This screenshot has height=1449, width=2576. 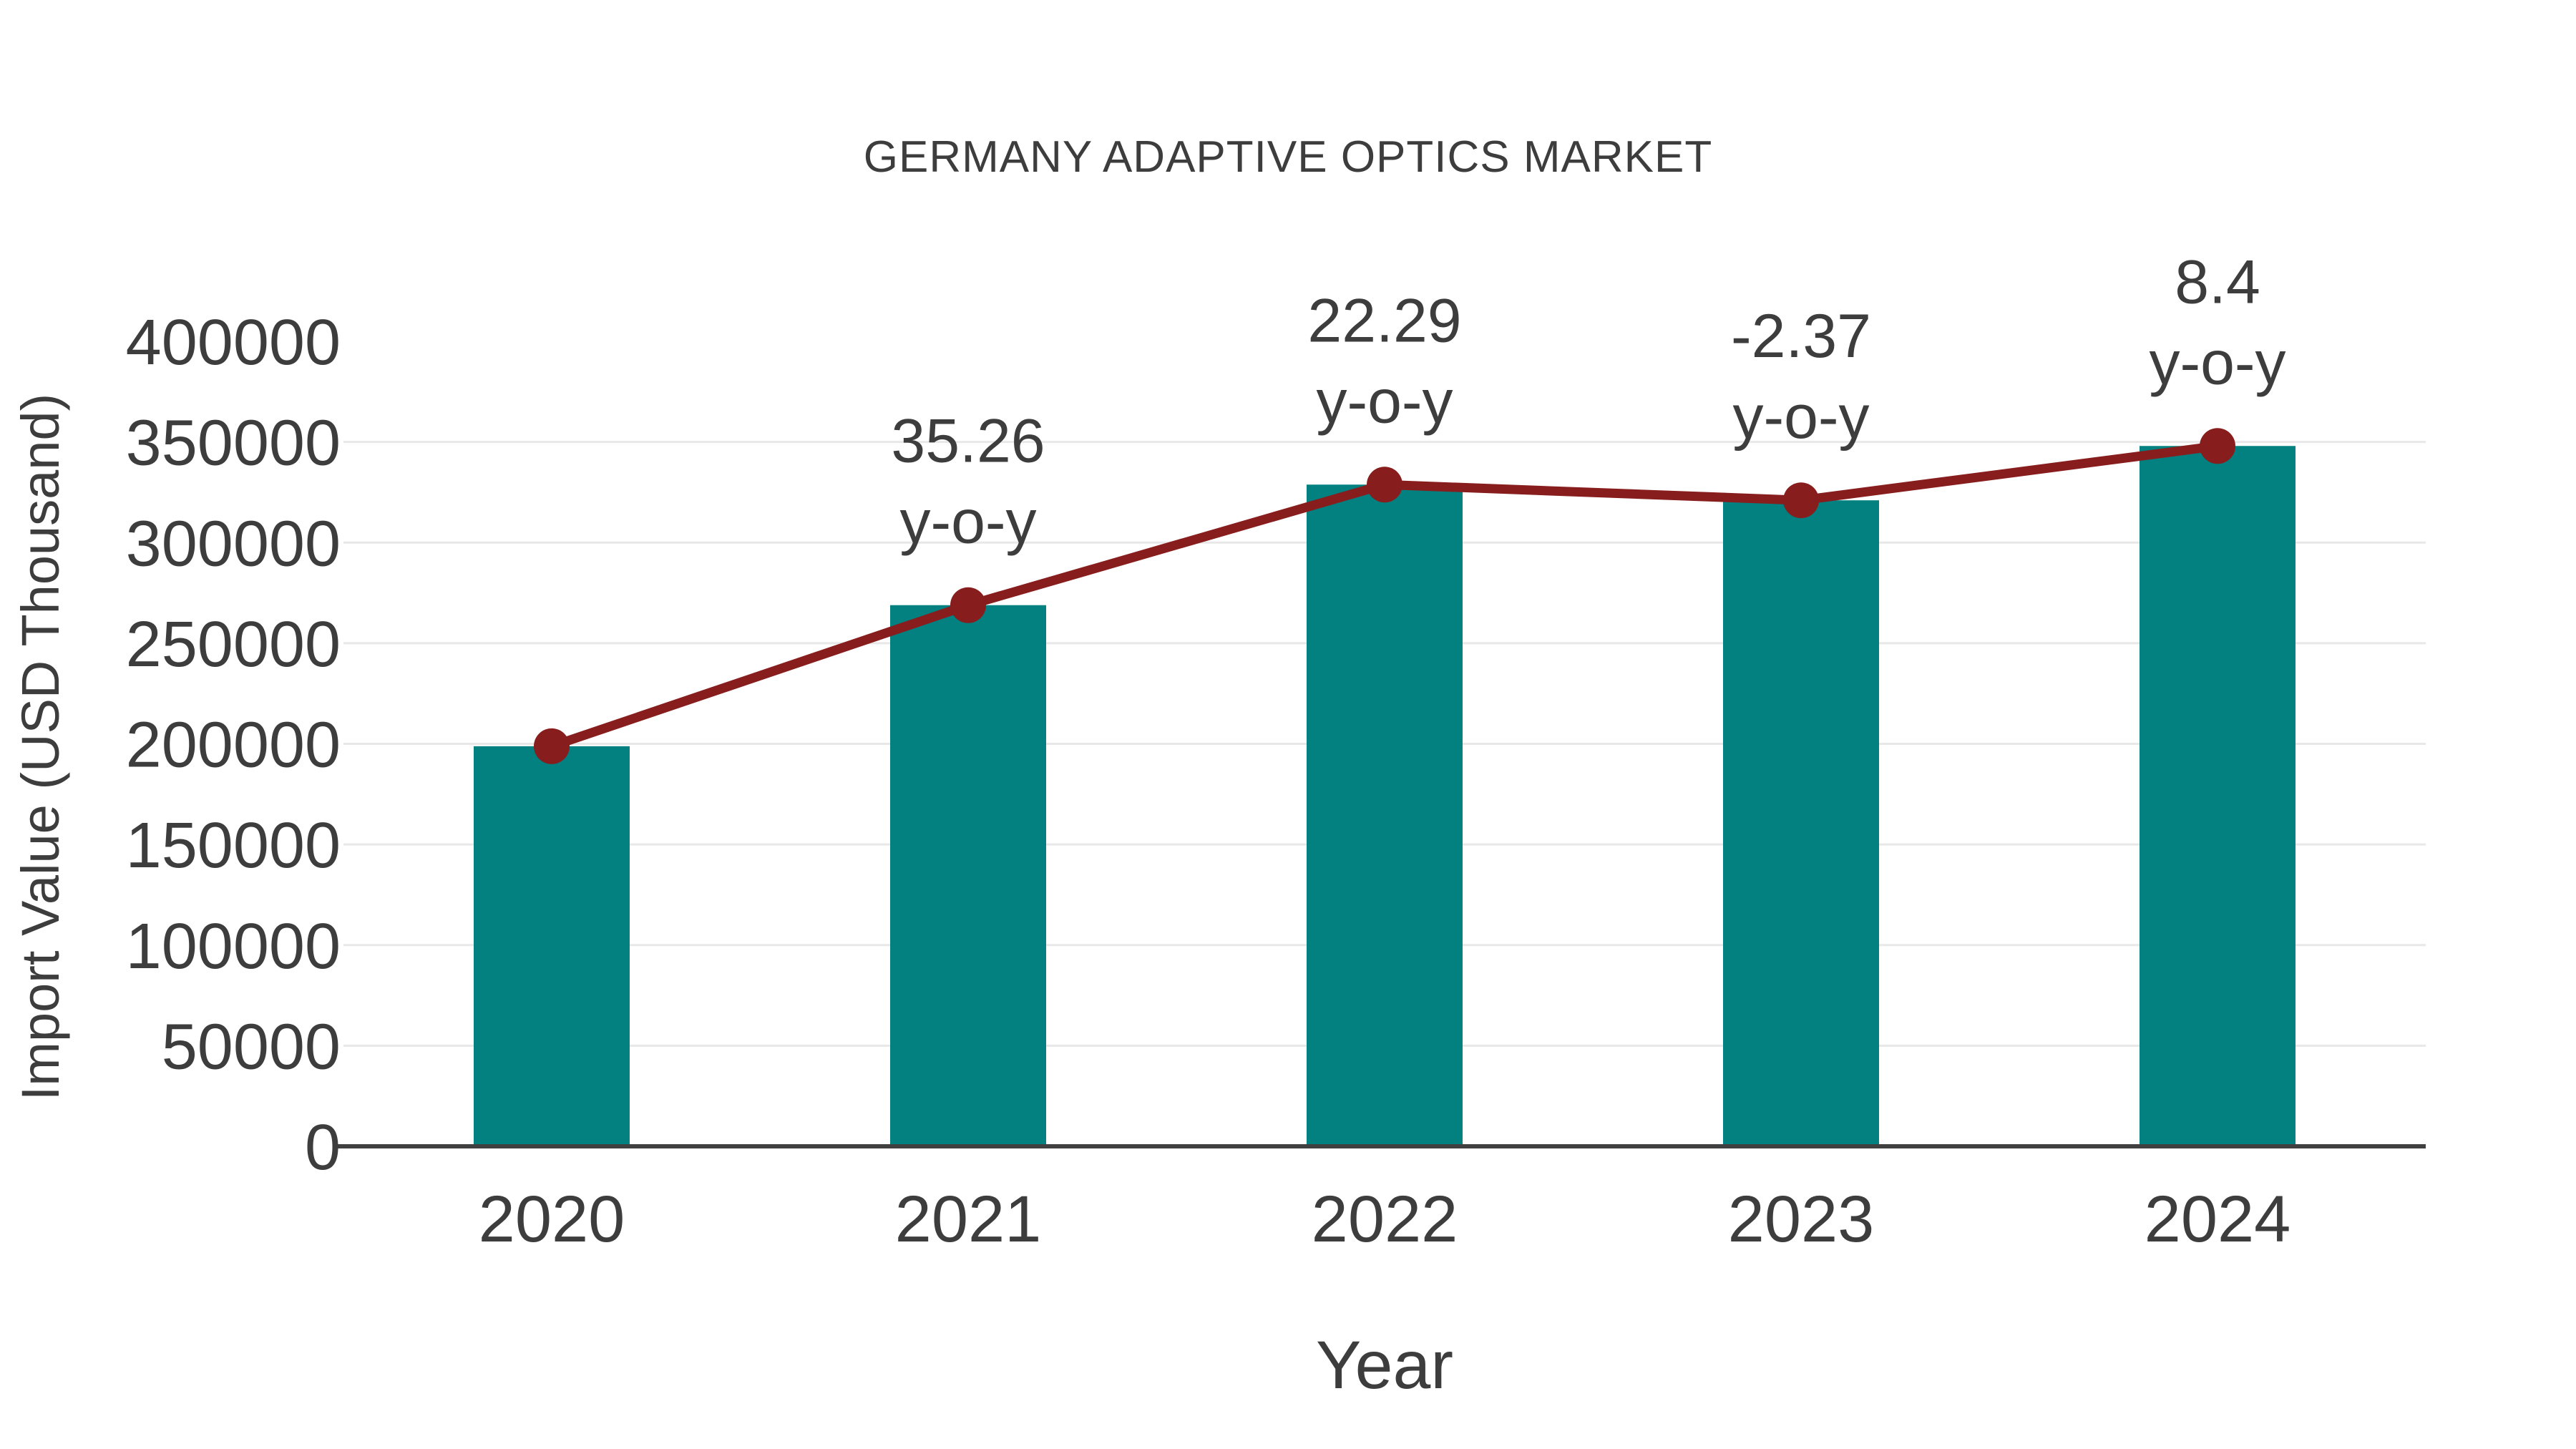 I want to click on x-tick-label: 2020, so click(x=552, y=1219).